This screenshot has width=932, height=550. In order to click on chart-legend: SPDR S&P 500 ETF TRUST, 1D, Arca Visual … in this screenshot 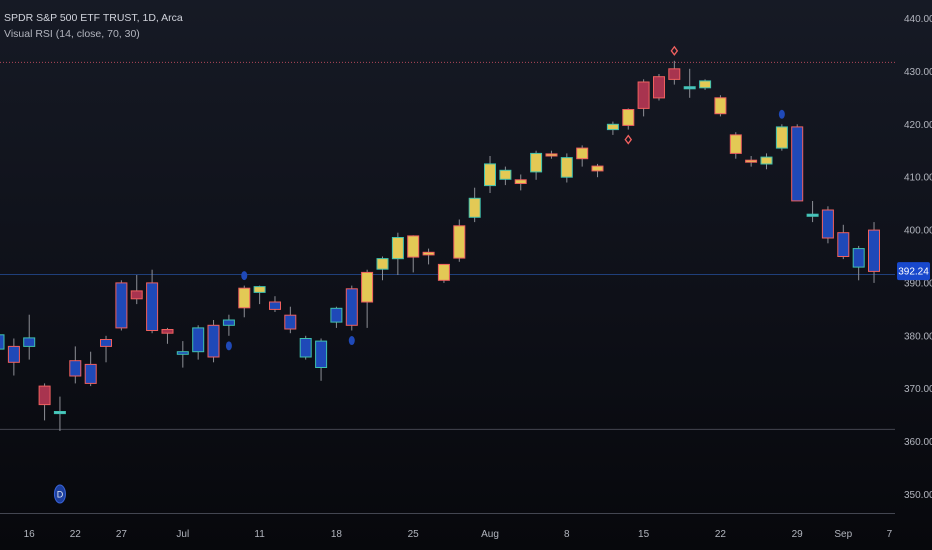, I will do `click(93, 26)`.